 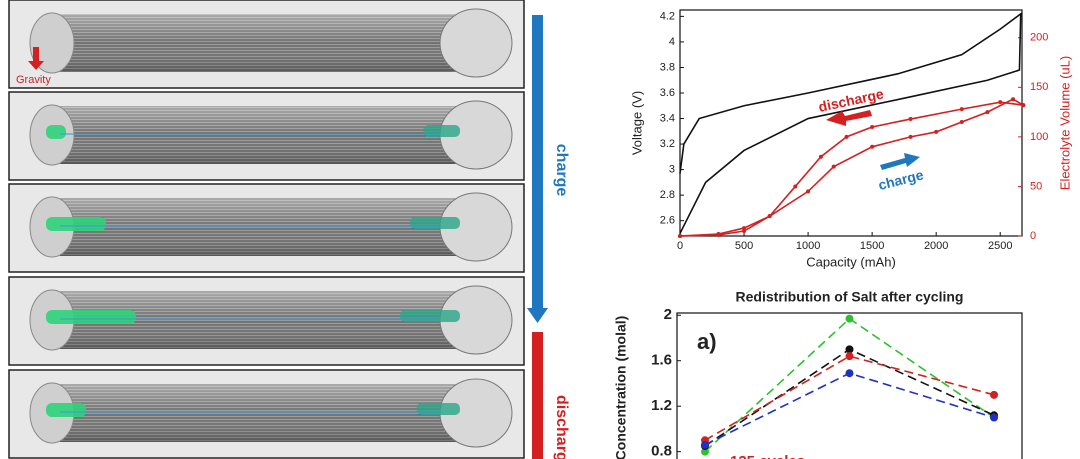 I want to click on x-tick-label: 1000, so click(x=808, y=246).